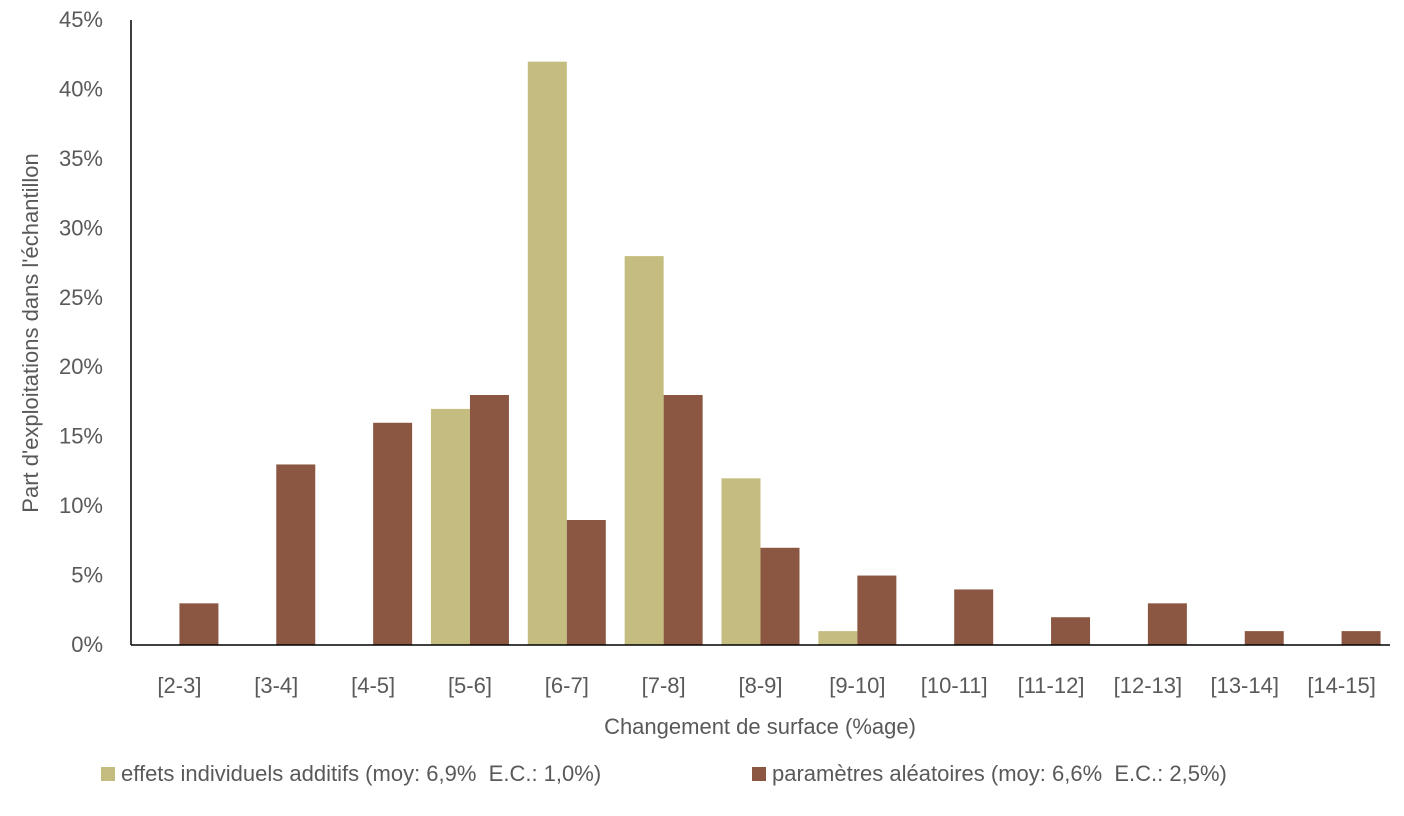 The width and height of the screenshot is (1404, 816). I want to click on y-tick-label: 45%, so click(81, 19).